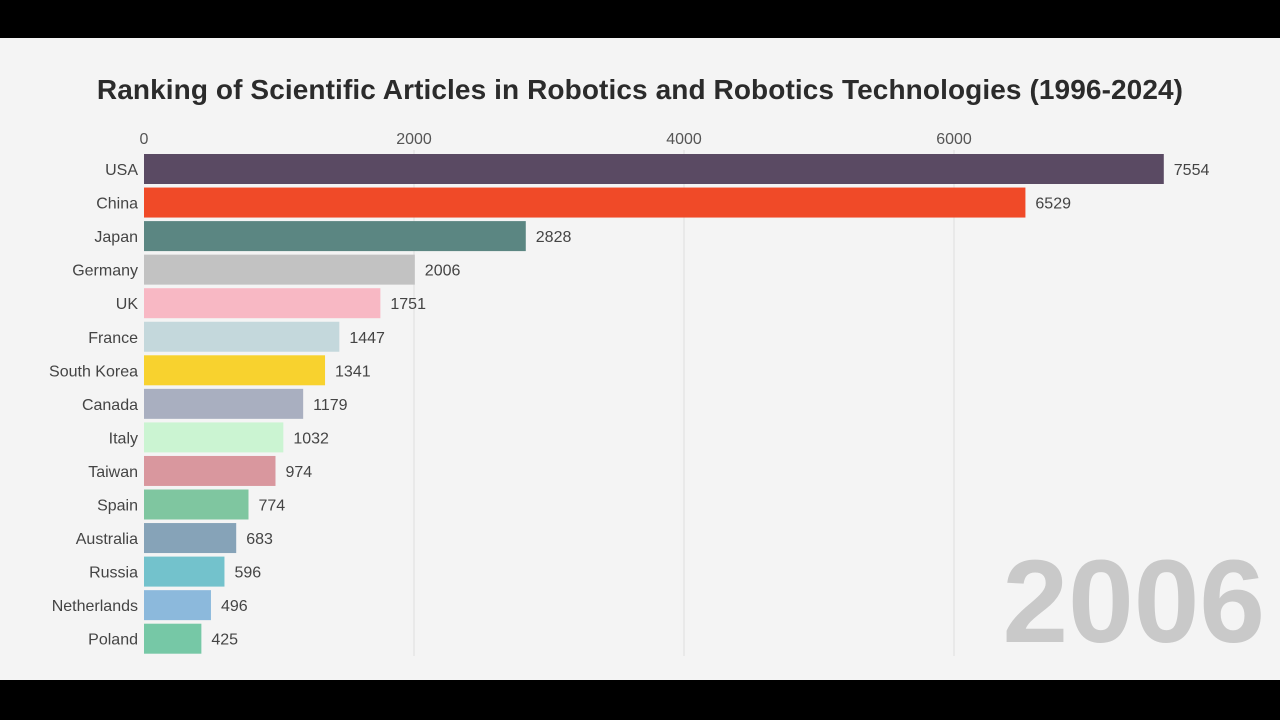 The image size is (1280, 720). I want to click on category-label: Canada, so click(110, 405).